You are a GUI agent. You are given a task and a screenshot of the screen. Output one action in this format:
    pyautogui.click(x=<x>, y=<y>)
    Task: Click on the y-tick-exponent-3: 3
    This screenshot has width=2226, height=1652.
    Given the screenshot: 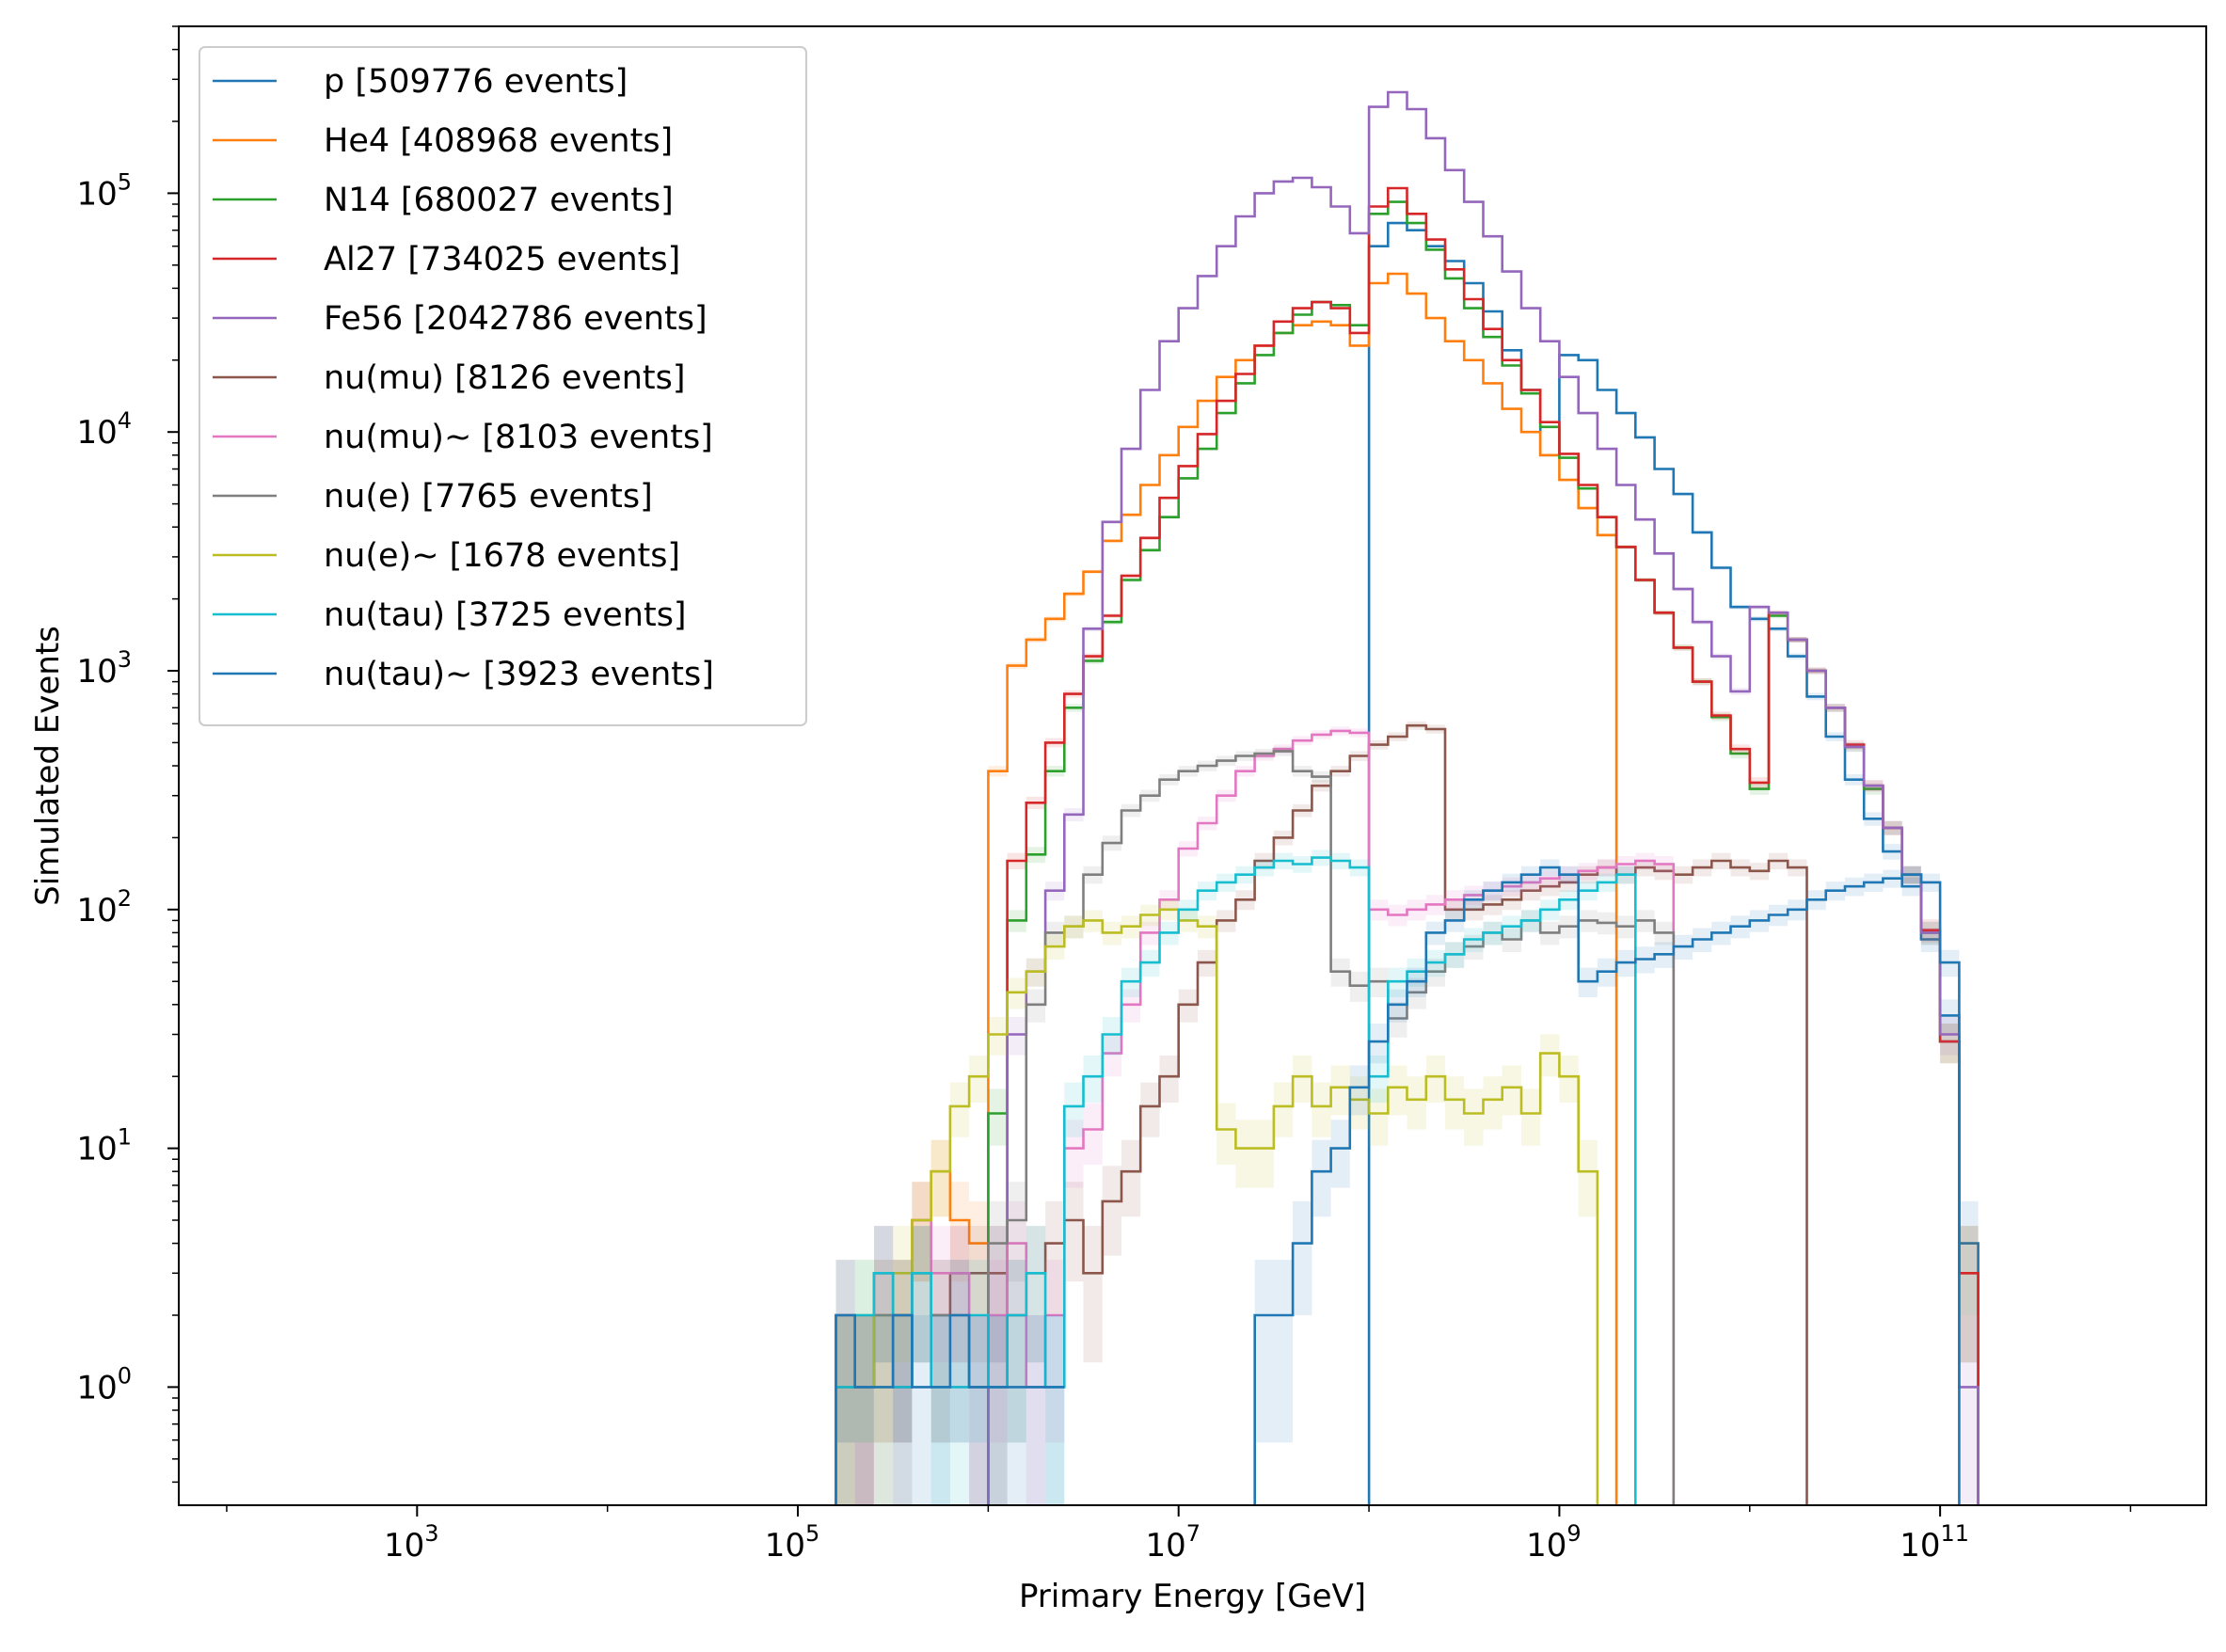 What is the action you would take?
    pyautogui.click(x=125, y=659)
    